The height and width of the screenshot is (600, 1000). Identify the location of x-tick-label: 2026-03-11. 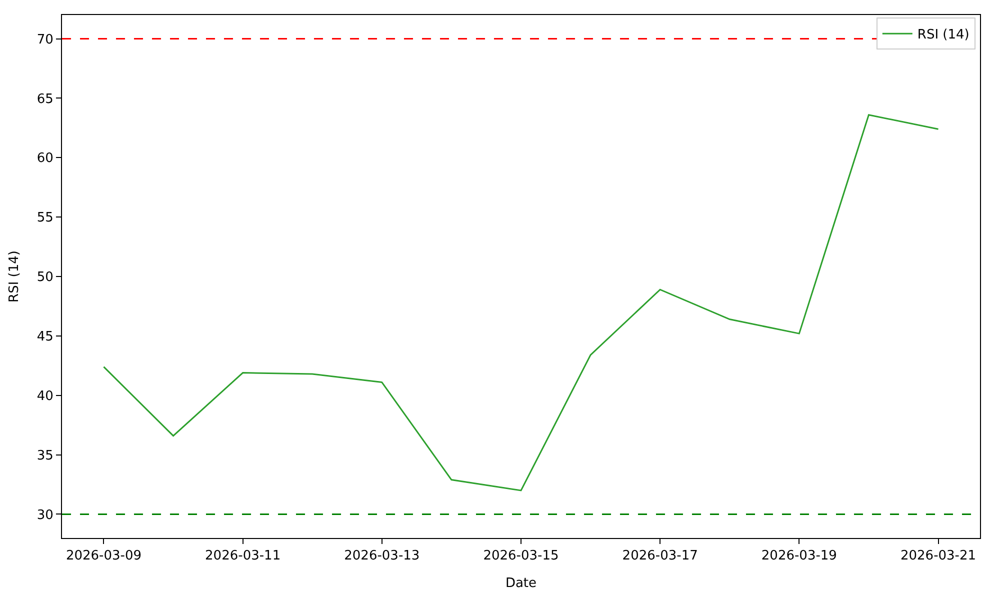
(243, 556).